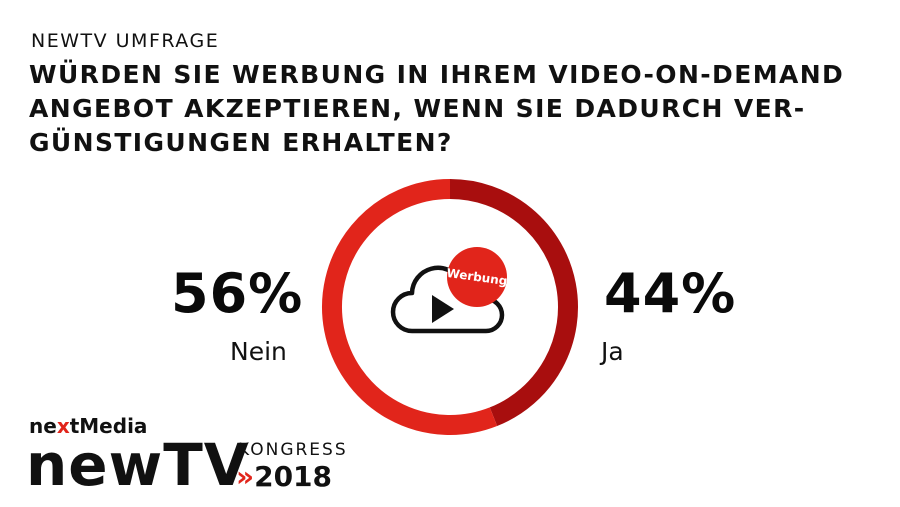  I want to click on donut-slices, so click(450, 307).